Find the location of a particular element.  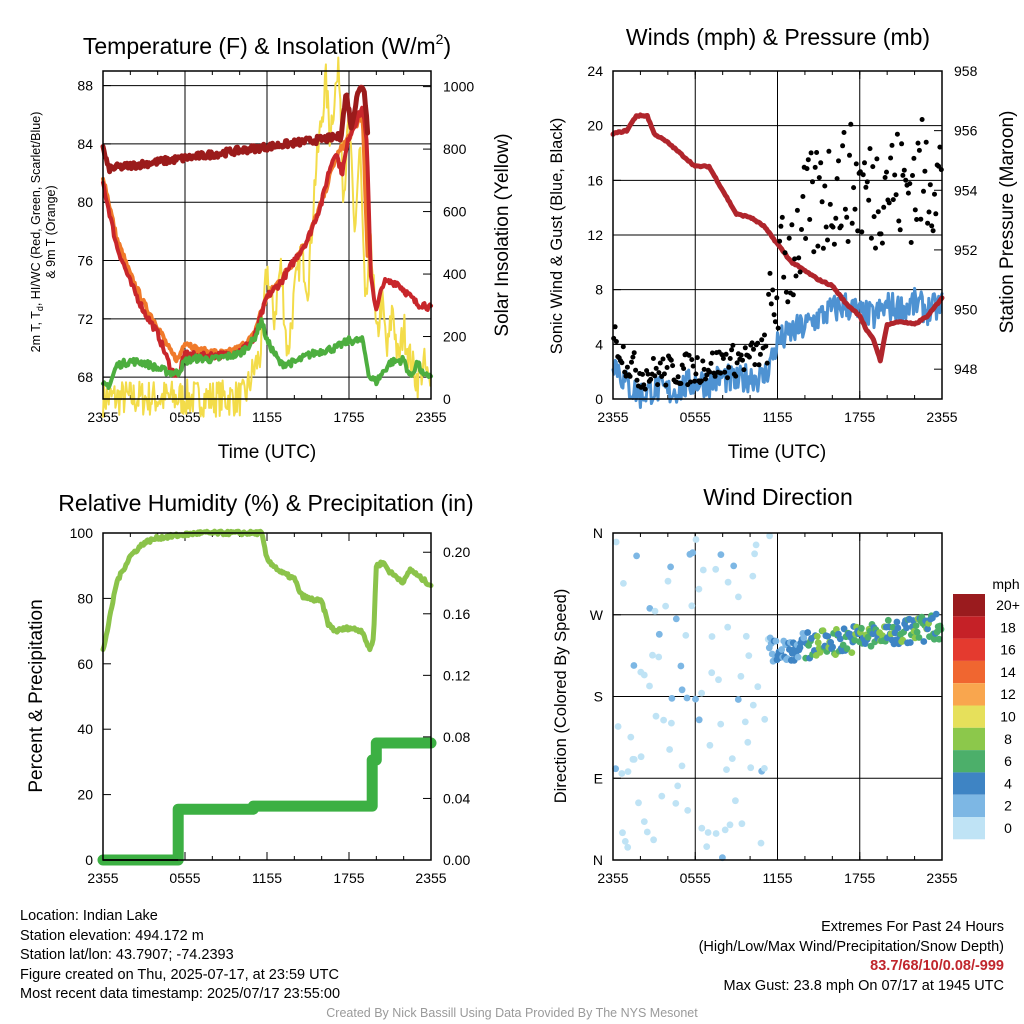

pressure-line is located at coordinates (777, 238).